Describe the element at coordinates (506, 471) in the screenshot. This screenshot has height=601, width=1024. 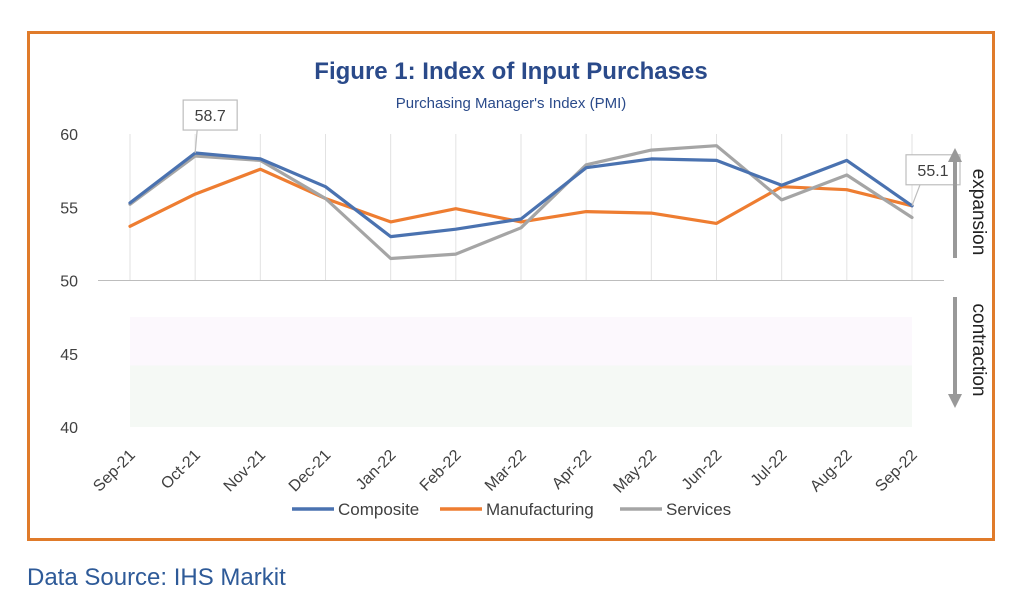
I see `x-tick-label: Mar-22` at that location.